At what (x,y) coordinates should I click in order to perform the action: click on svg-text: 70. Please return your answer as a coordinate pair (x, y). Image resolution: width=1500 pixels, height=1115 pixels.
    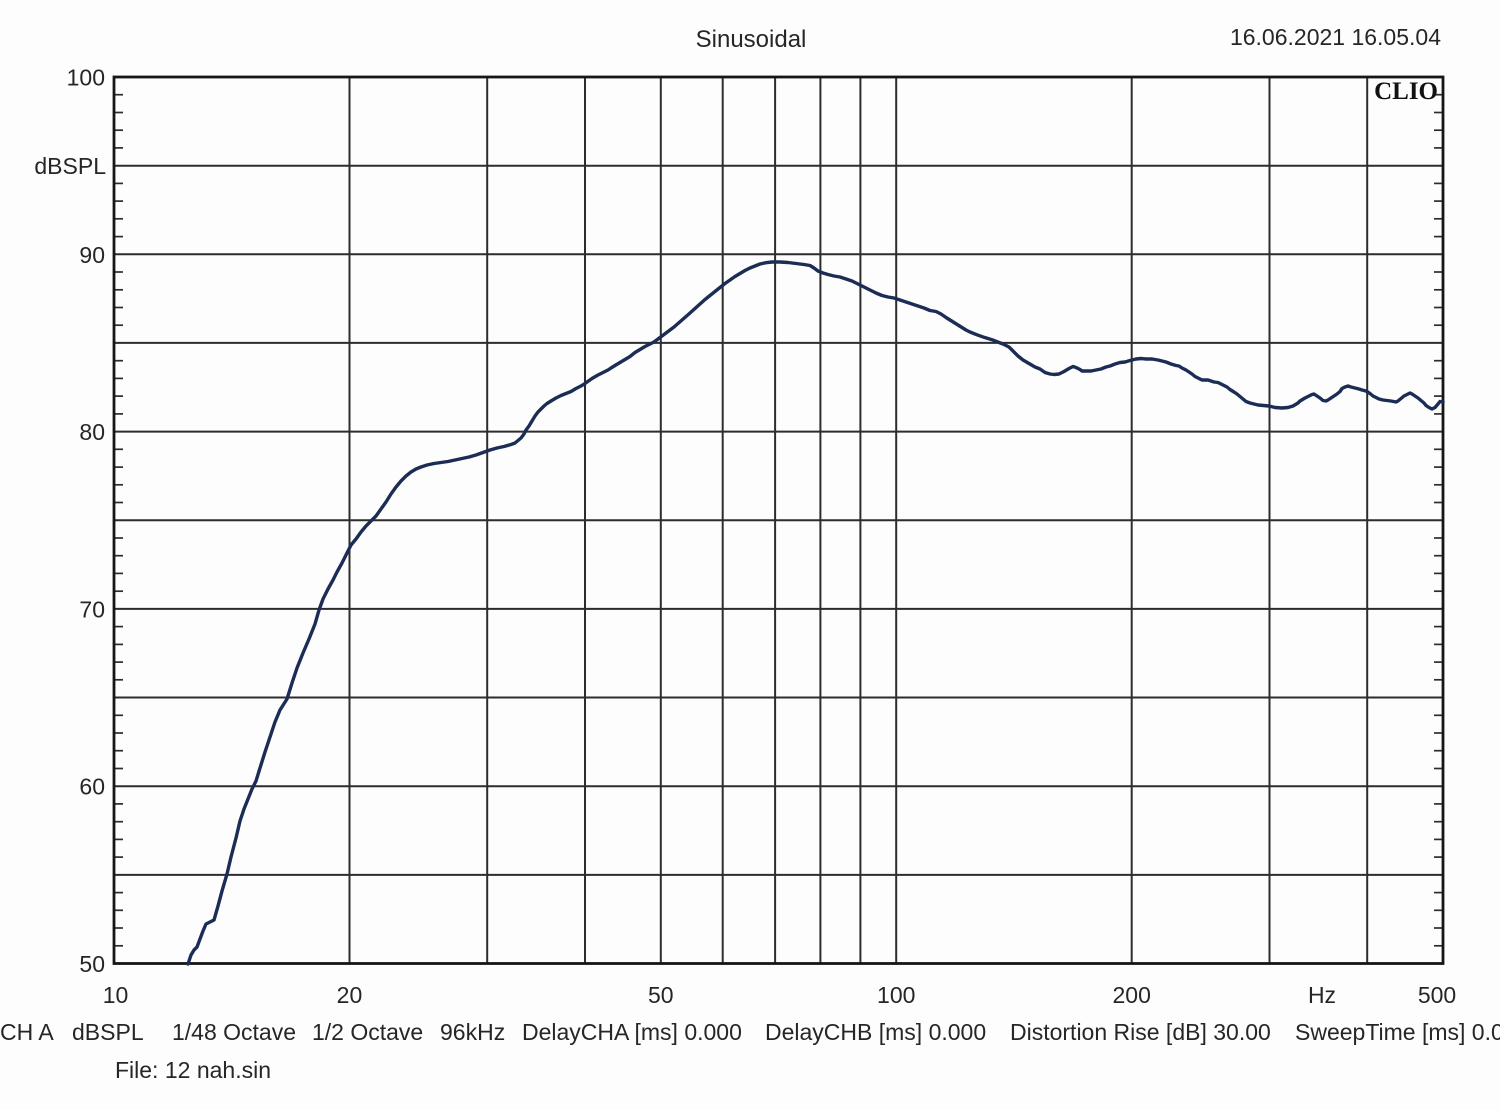
    Looking at the image, I should click on (92, 609).